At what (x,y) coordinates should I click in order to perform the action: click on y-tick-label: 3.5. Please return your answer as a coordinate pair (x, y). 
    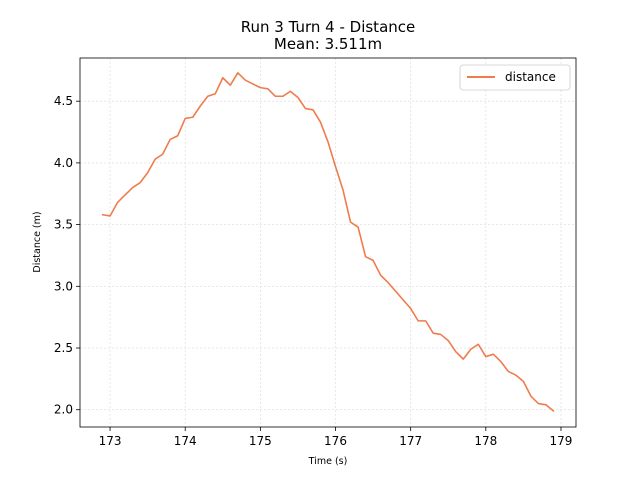
    Looking at the image, I should click on (63, 225).